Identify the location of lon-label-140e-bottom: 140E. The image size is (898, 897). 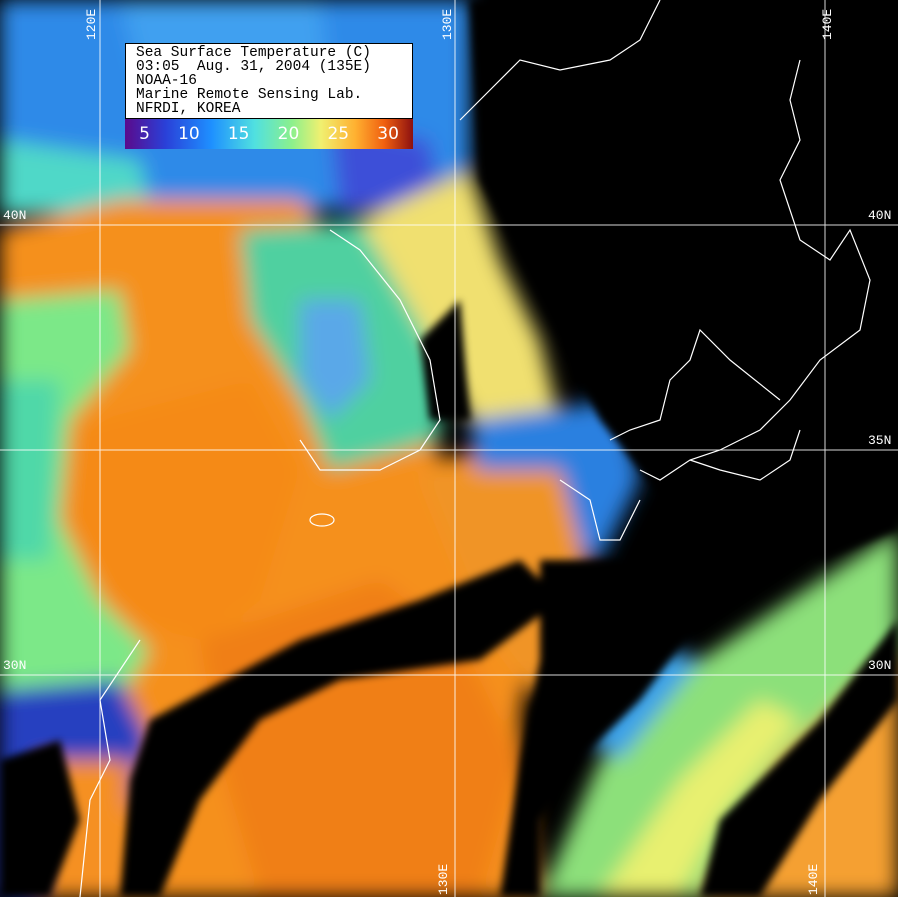
(813, 879).